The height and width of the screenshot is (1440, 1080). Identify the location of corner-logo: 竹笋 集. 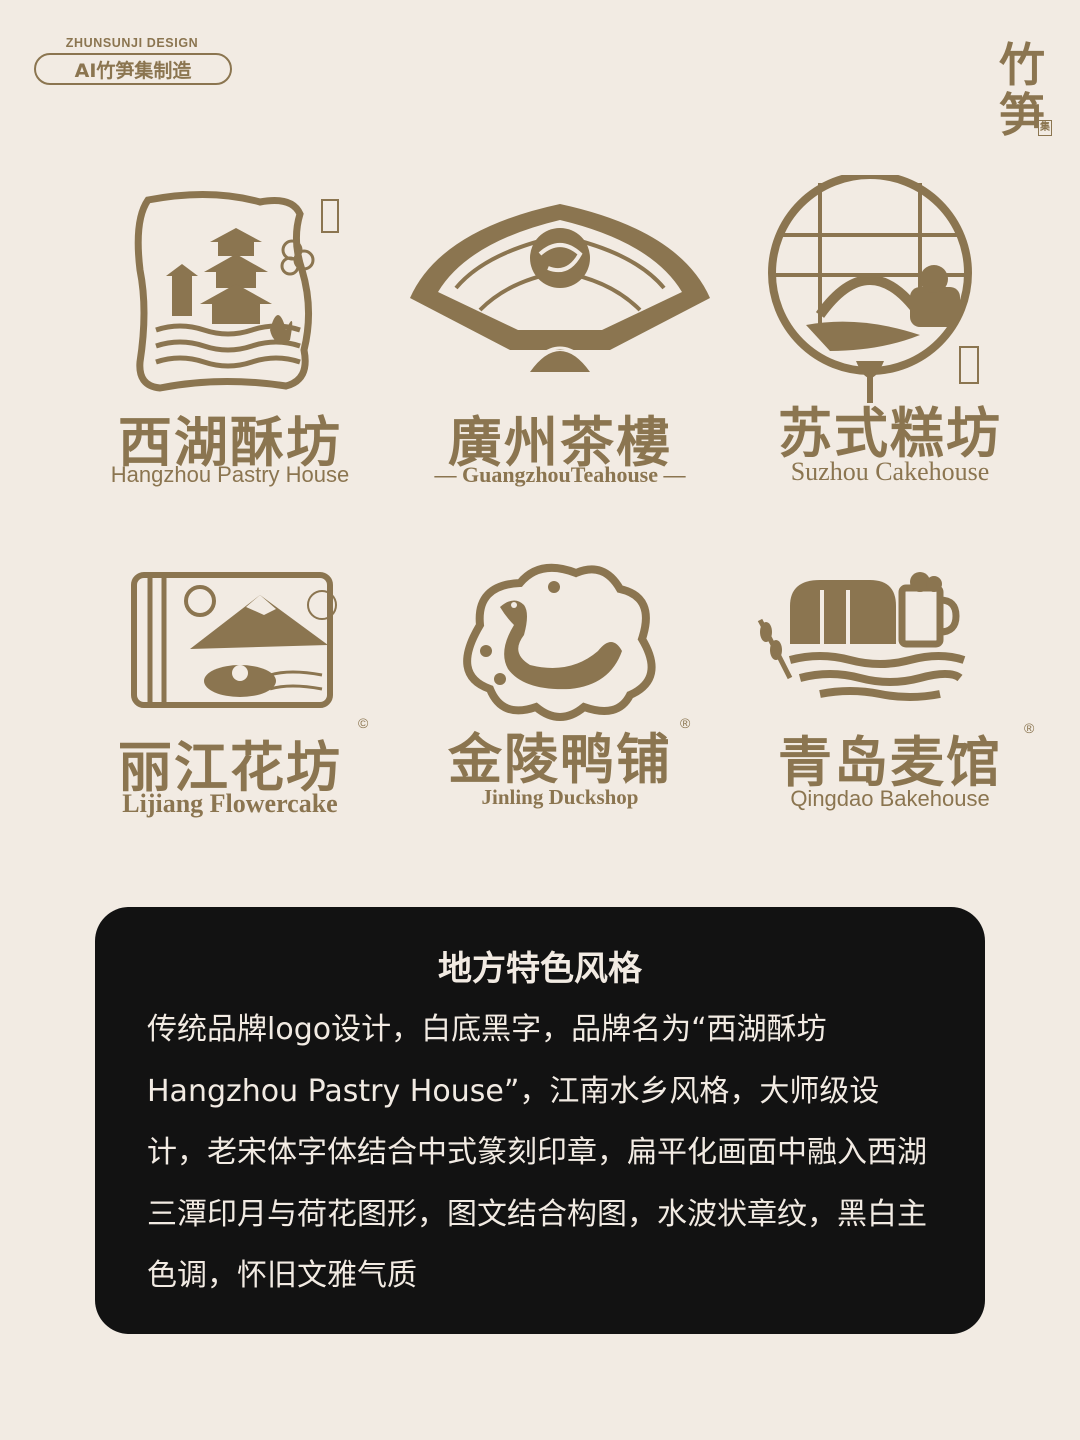
(1023, 90).